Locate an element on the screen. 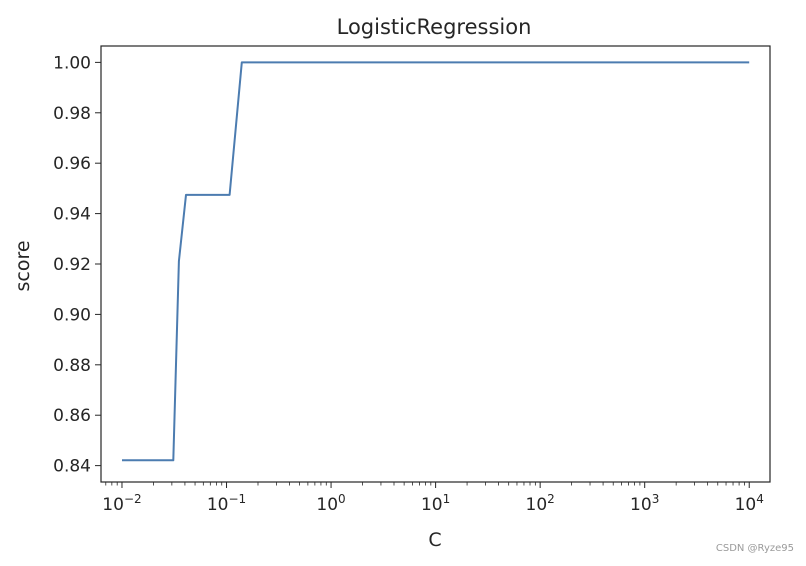 This screenshot has height=566, width=806. x-axis-ticks: 10⁻² 10⁻¹ 10⁰ 10¹ 10² 10³ 10⁴ is located at coordinates (433, 498).